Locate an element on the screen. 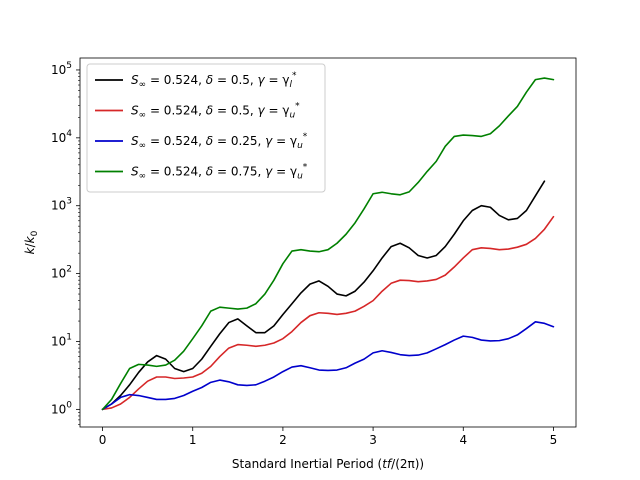  x-axis-label: Standard Inertial Period (tf/(2π)) is located at coordinates (328, 464).